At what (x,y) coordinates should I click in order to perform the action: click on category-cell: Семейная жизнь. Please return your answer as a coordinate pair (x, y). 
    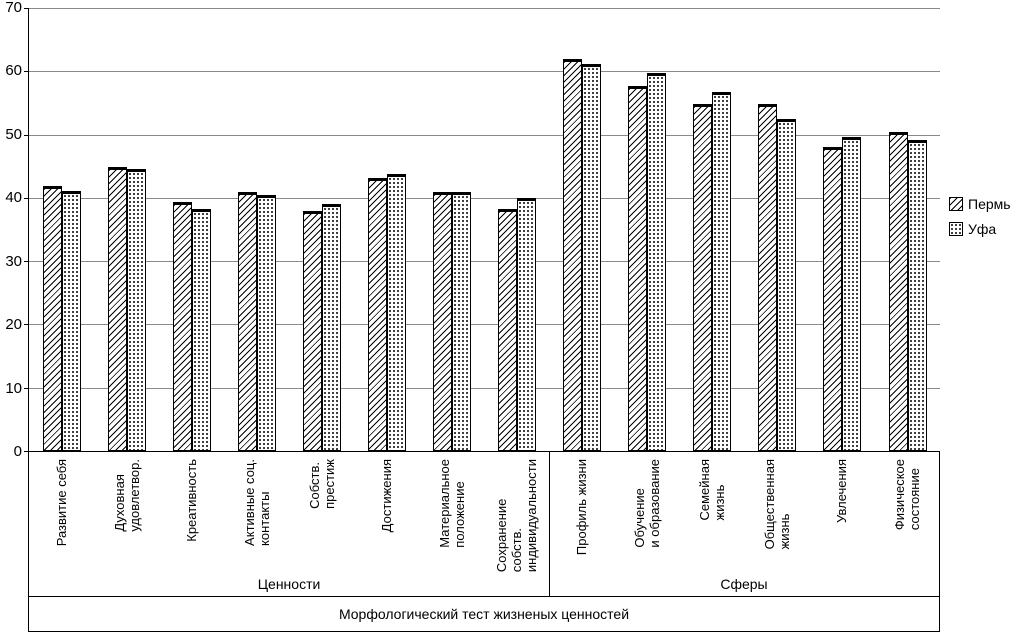
    Looking at the image, I should click on (711, 512).